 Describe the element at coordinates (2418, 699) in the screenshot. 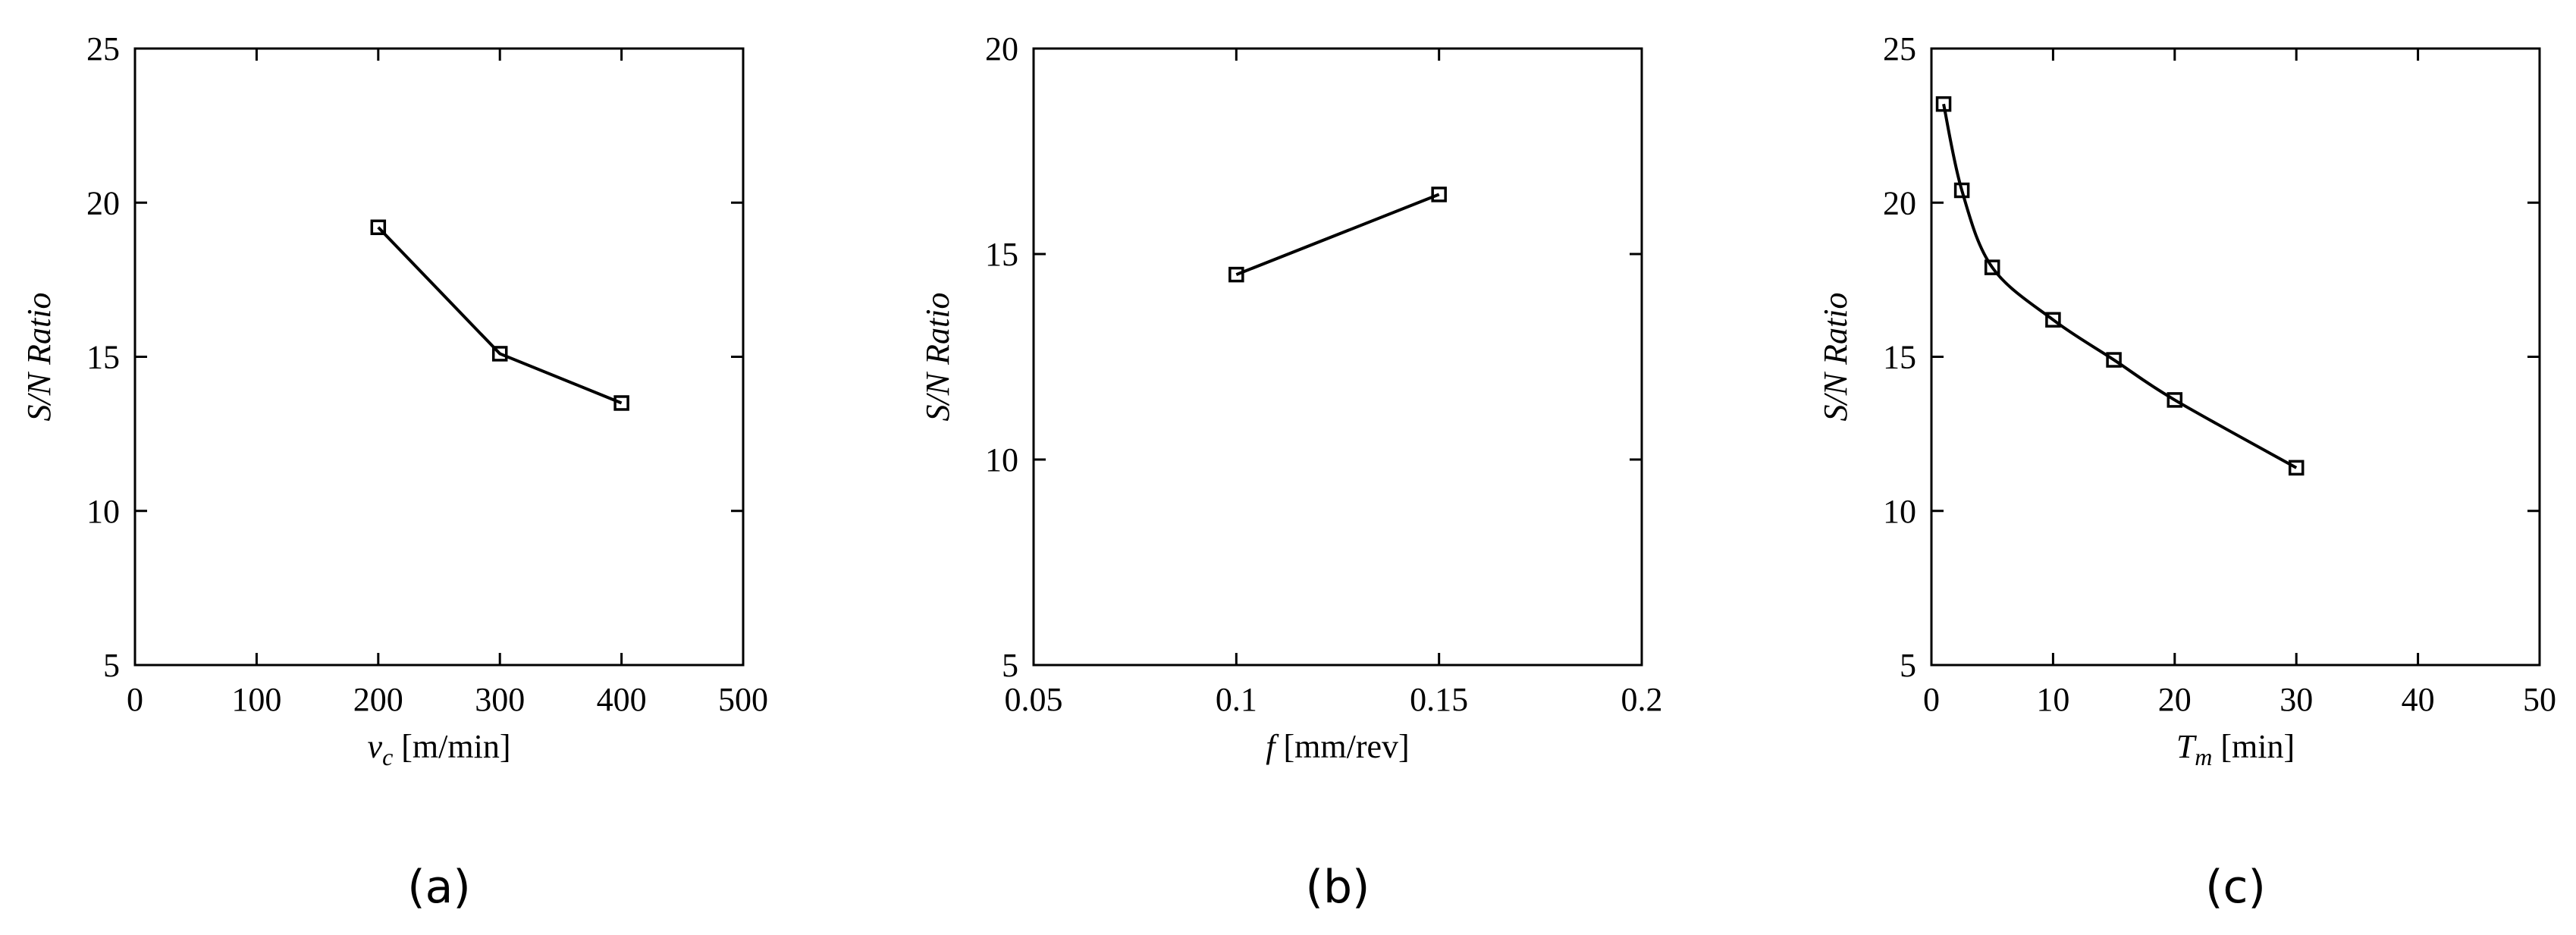

I see `x-tick-label: 40` at that location.